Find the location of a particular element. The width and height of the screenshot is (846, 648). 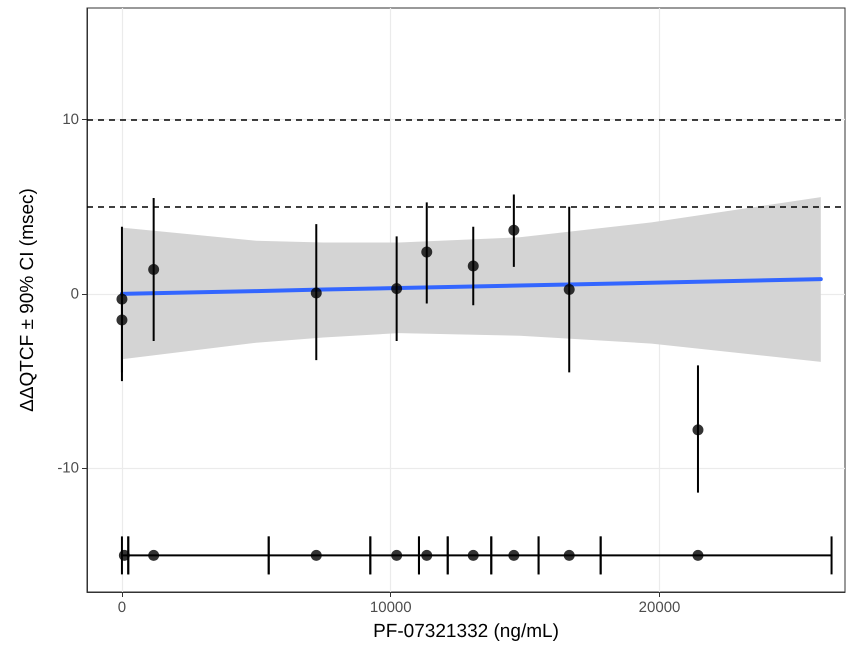

x-tick-label: 10000 is located at coordinates (391, 607).